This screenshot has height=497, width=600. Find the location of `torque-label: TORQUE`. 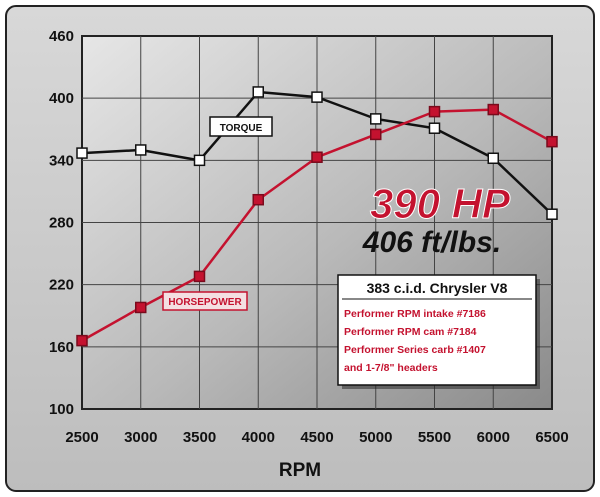

torque-label: TORQUE is located at coordinates (241, 126).